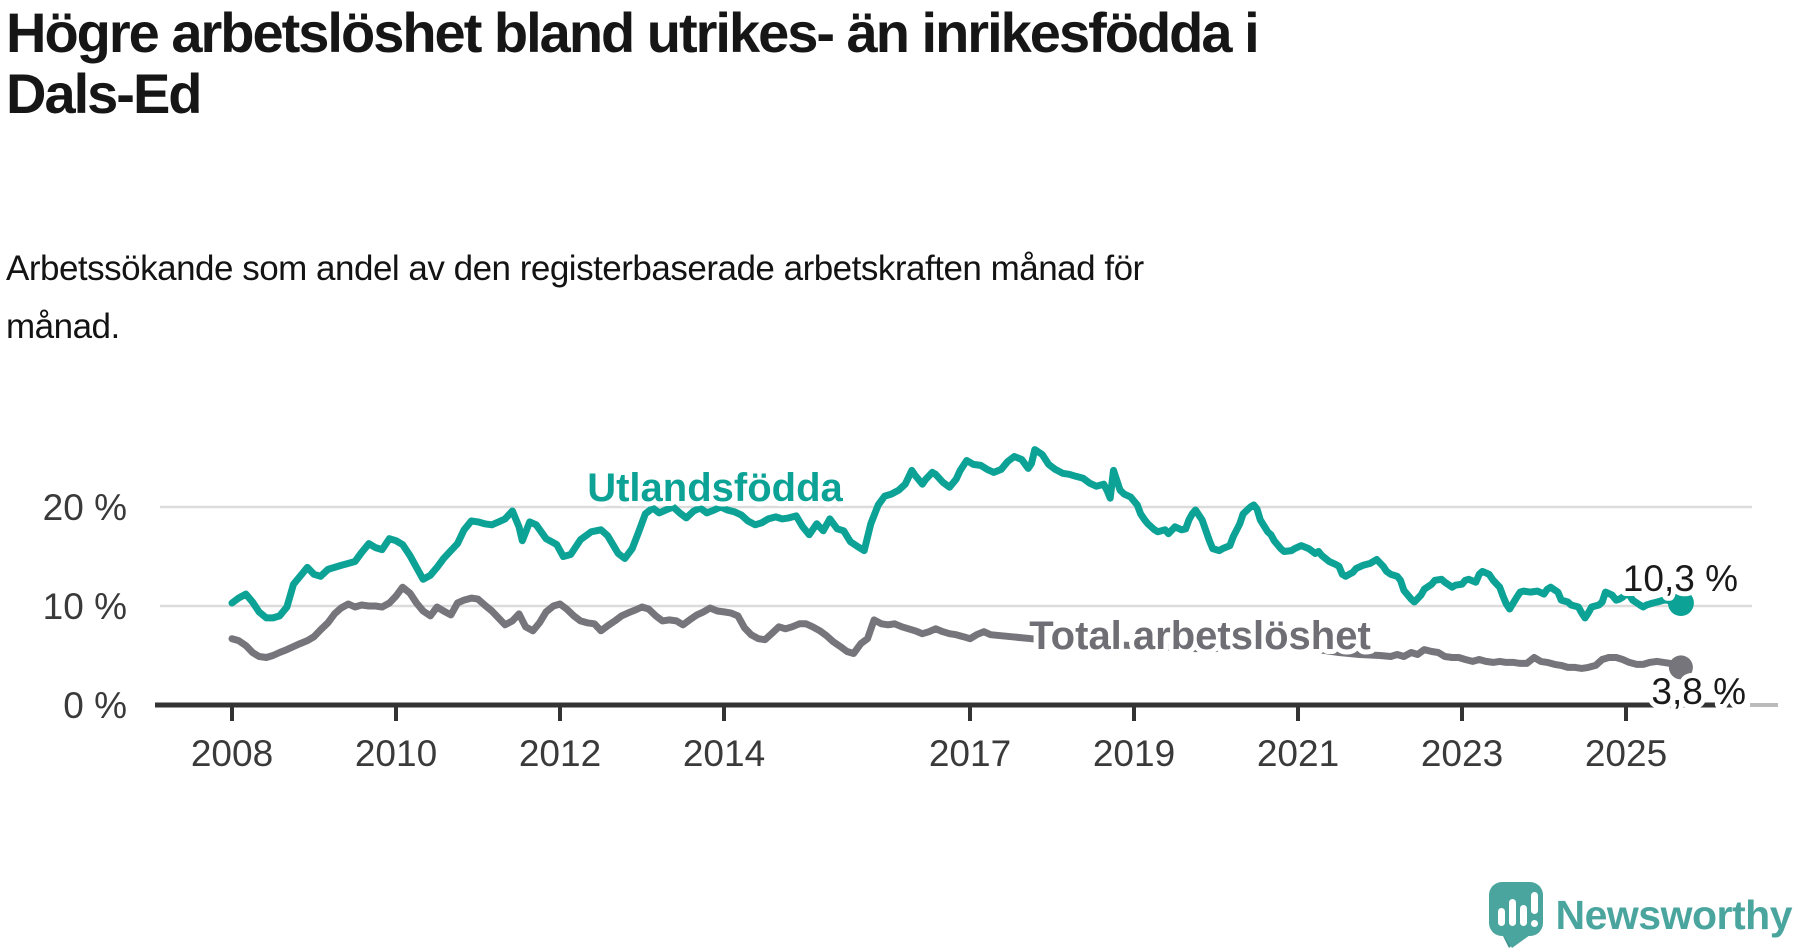 The image size is (1800, 948). Describe the element at coordinates (232, 753) in the screenshot. I see `x-tick-label: 2008` at that location.